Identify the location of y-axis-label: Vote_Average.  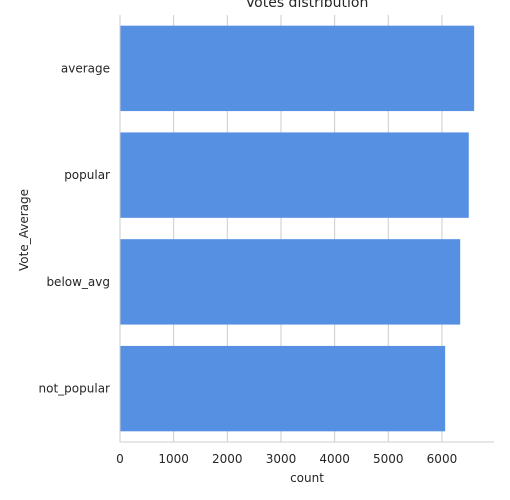
(24, 230).